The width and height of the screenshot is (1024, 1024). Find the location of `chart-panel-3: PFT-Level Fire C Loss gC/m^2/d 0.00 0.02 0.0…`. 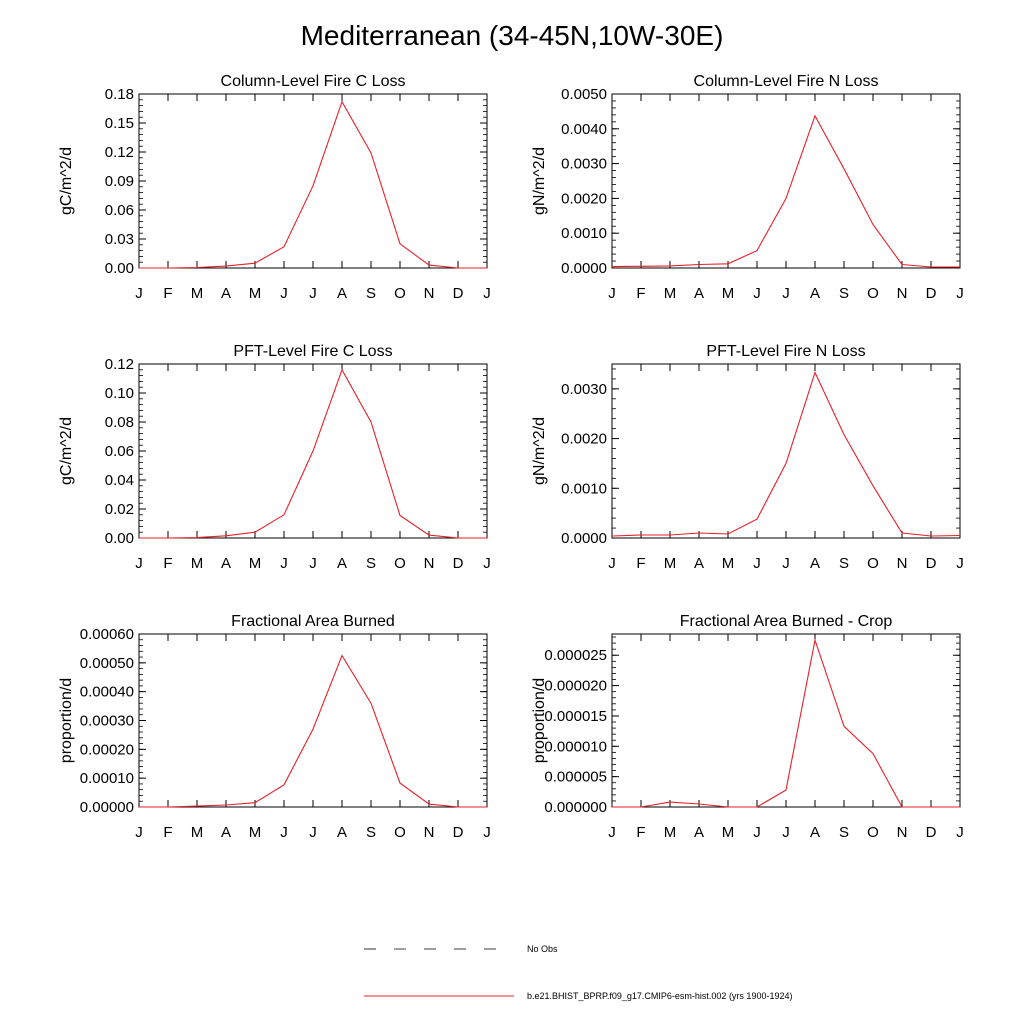

chart-panel-3: PFT-Level Fire C Loss gC/m^2/d 0.00 0.02 0.0… is located at coordinates (274, 457).